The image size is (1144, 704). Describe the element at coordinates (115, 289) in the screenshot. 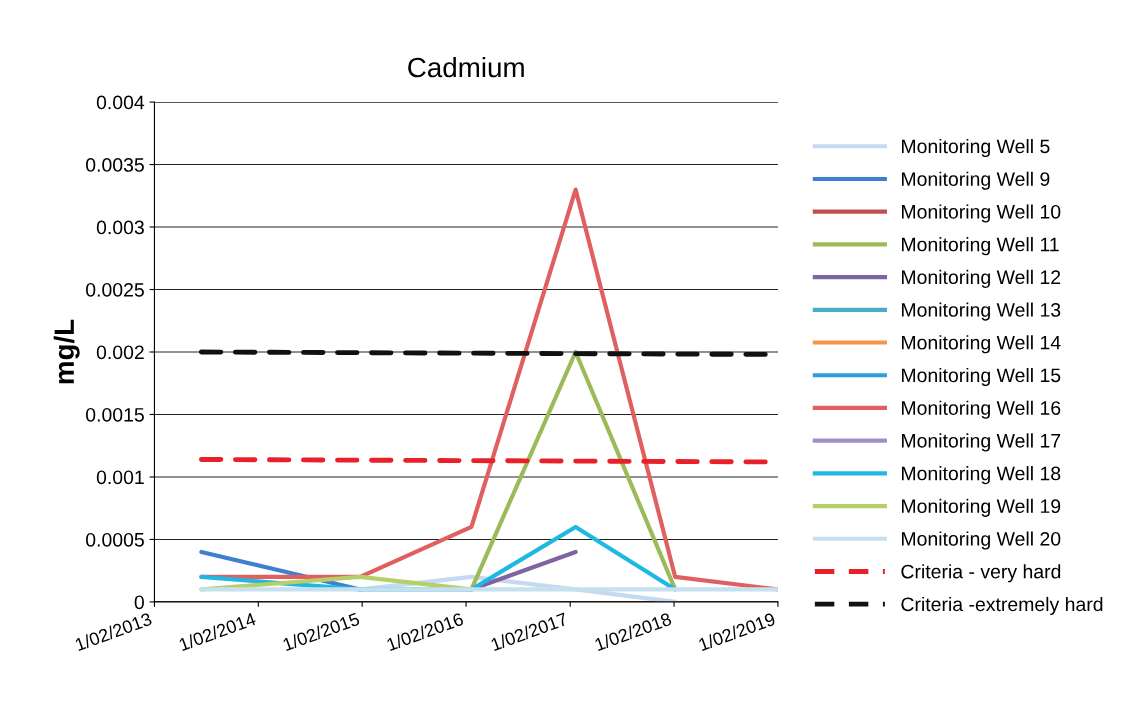

I see `y-tick-label: 0.0025` at that location.